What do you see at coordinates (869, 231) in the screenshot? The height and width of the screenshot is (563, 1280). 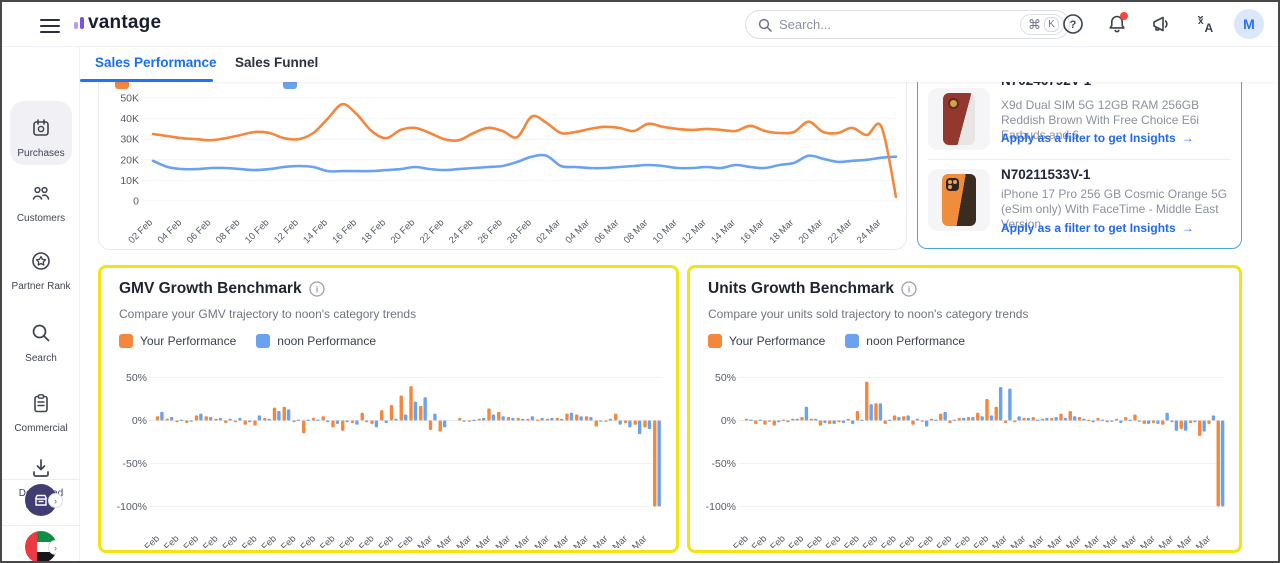 I see `svg-text: 24 Mar` at bounding box center [869, 231].